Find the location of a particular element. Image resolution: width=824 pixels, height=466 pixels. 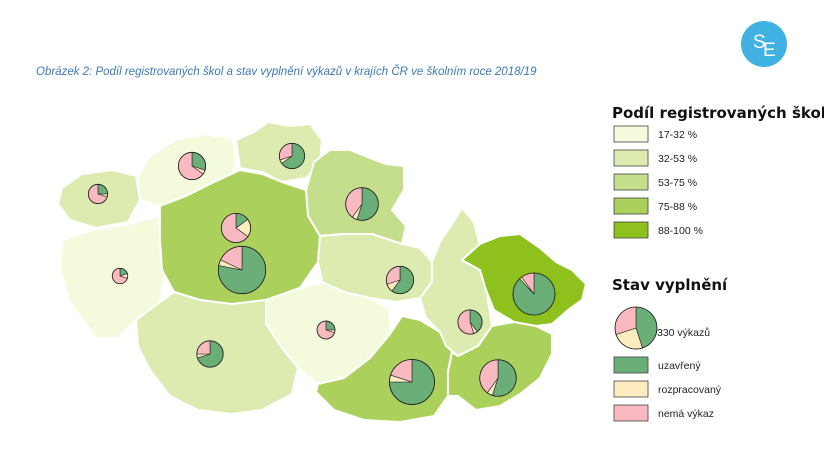

pie-vysocina-outline is located at coordinates (326, 330).